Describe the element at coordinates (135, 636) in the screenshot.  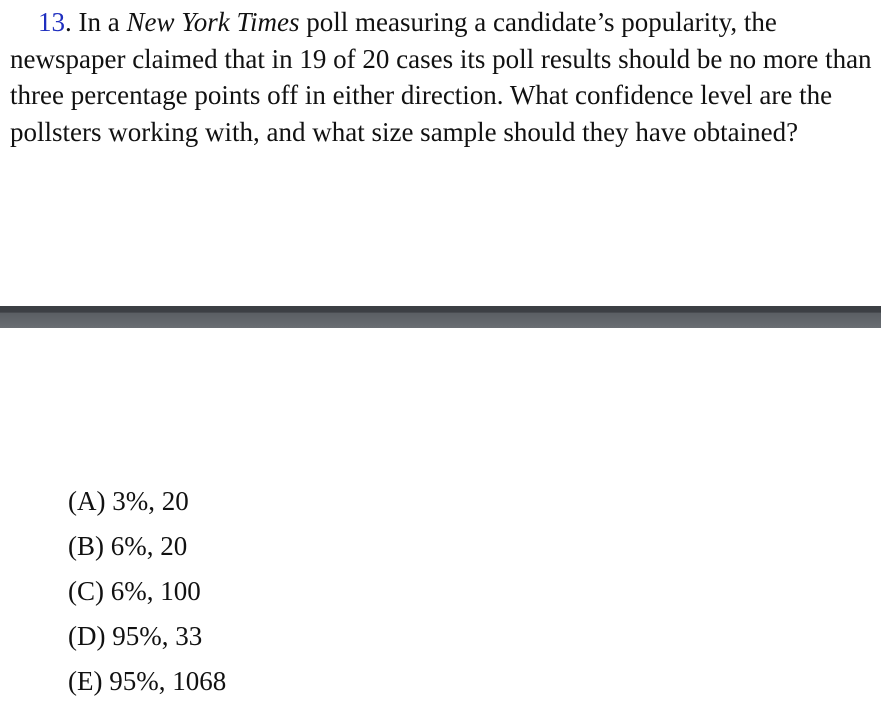
I see `choice-d: (D) 95%, 33` at that location.